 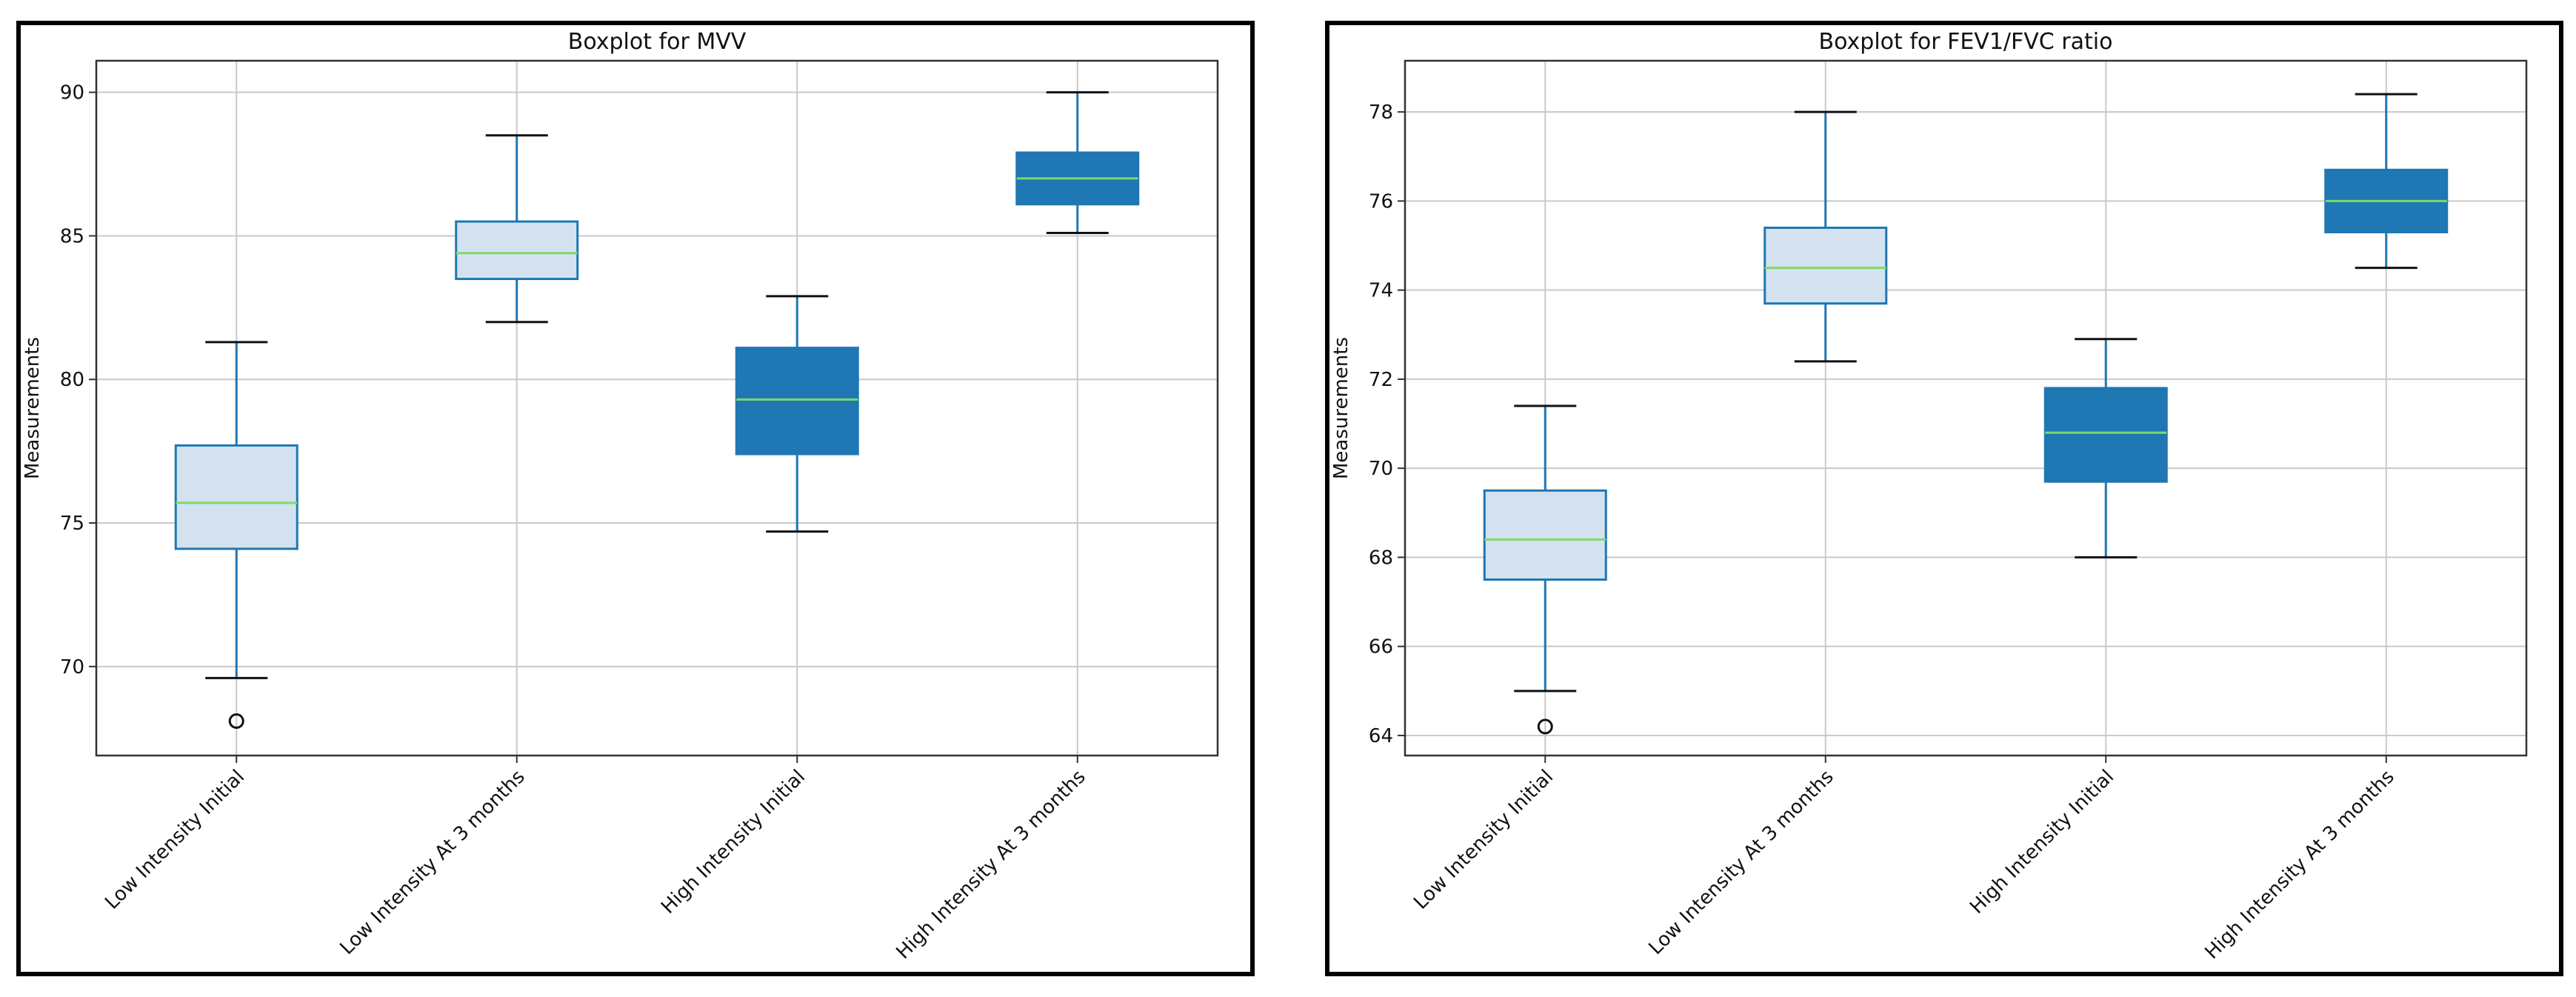 I want to click on y-tick-label: 76, so click(x=1381, y=201).